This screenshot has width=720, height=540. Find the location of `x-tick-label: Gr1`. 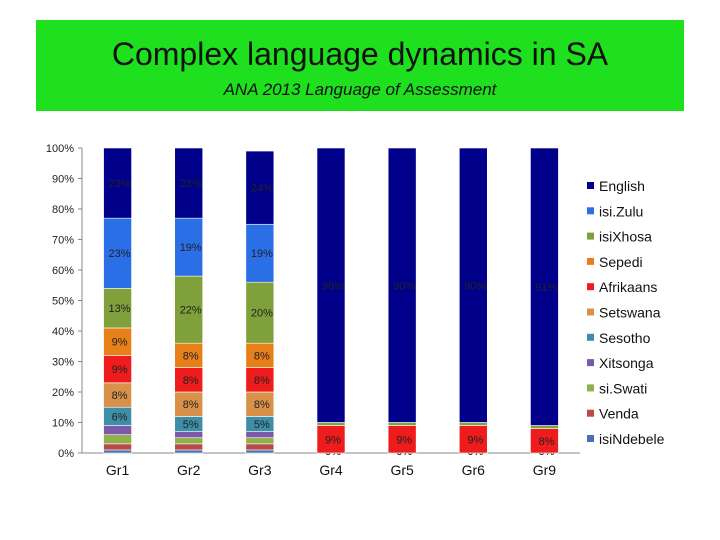

x-tick-label: Gr1 is located at coordinates (118, 470).